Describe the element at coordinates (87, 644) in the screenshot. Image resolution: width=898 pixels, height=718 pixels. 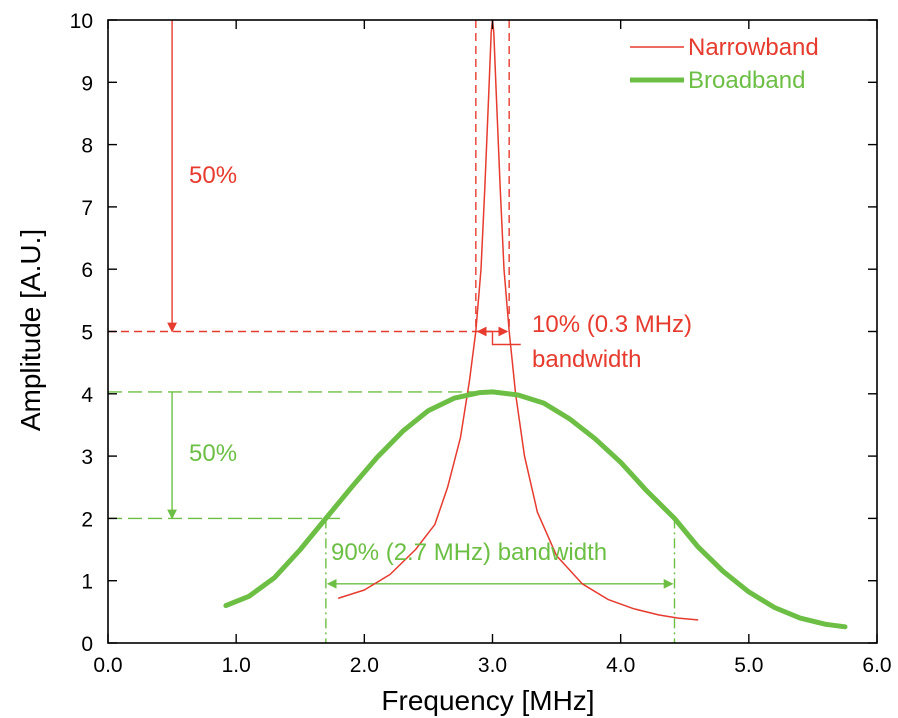
I see `y-tick-label: 0` at that location.